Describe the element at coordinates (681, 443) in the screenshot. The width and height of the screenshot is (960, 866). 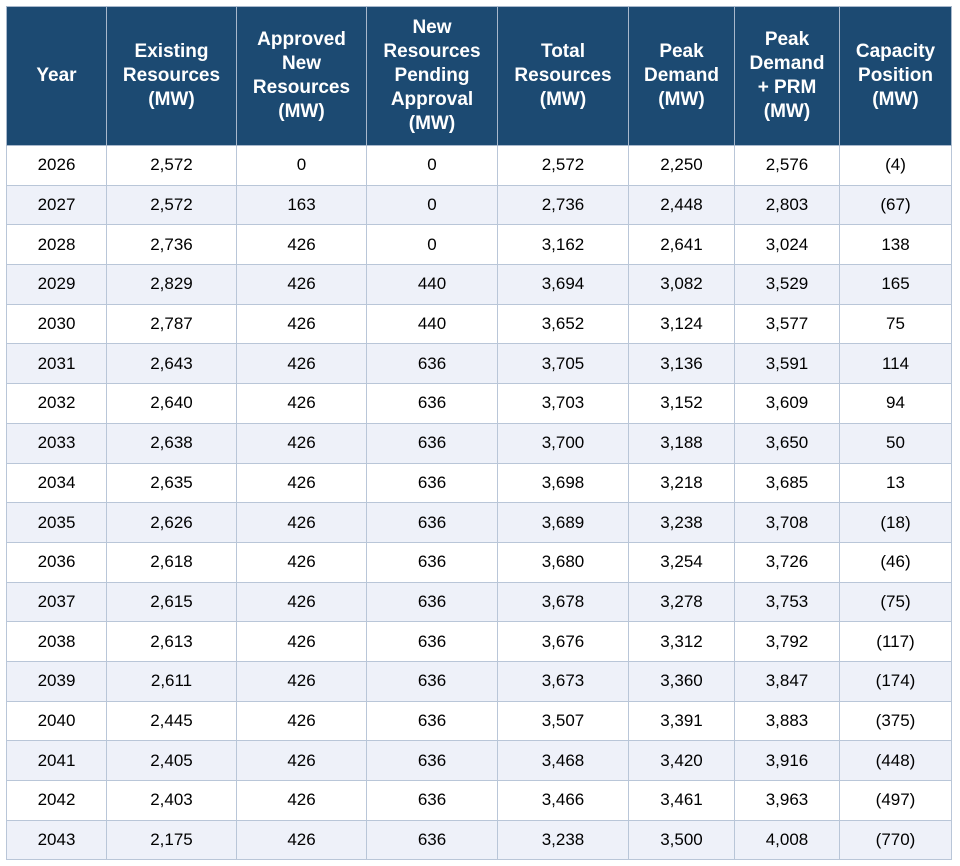
I see `peak-demand-cell: 3,188` at that location.